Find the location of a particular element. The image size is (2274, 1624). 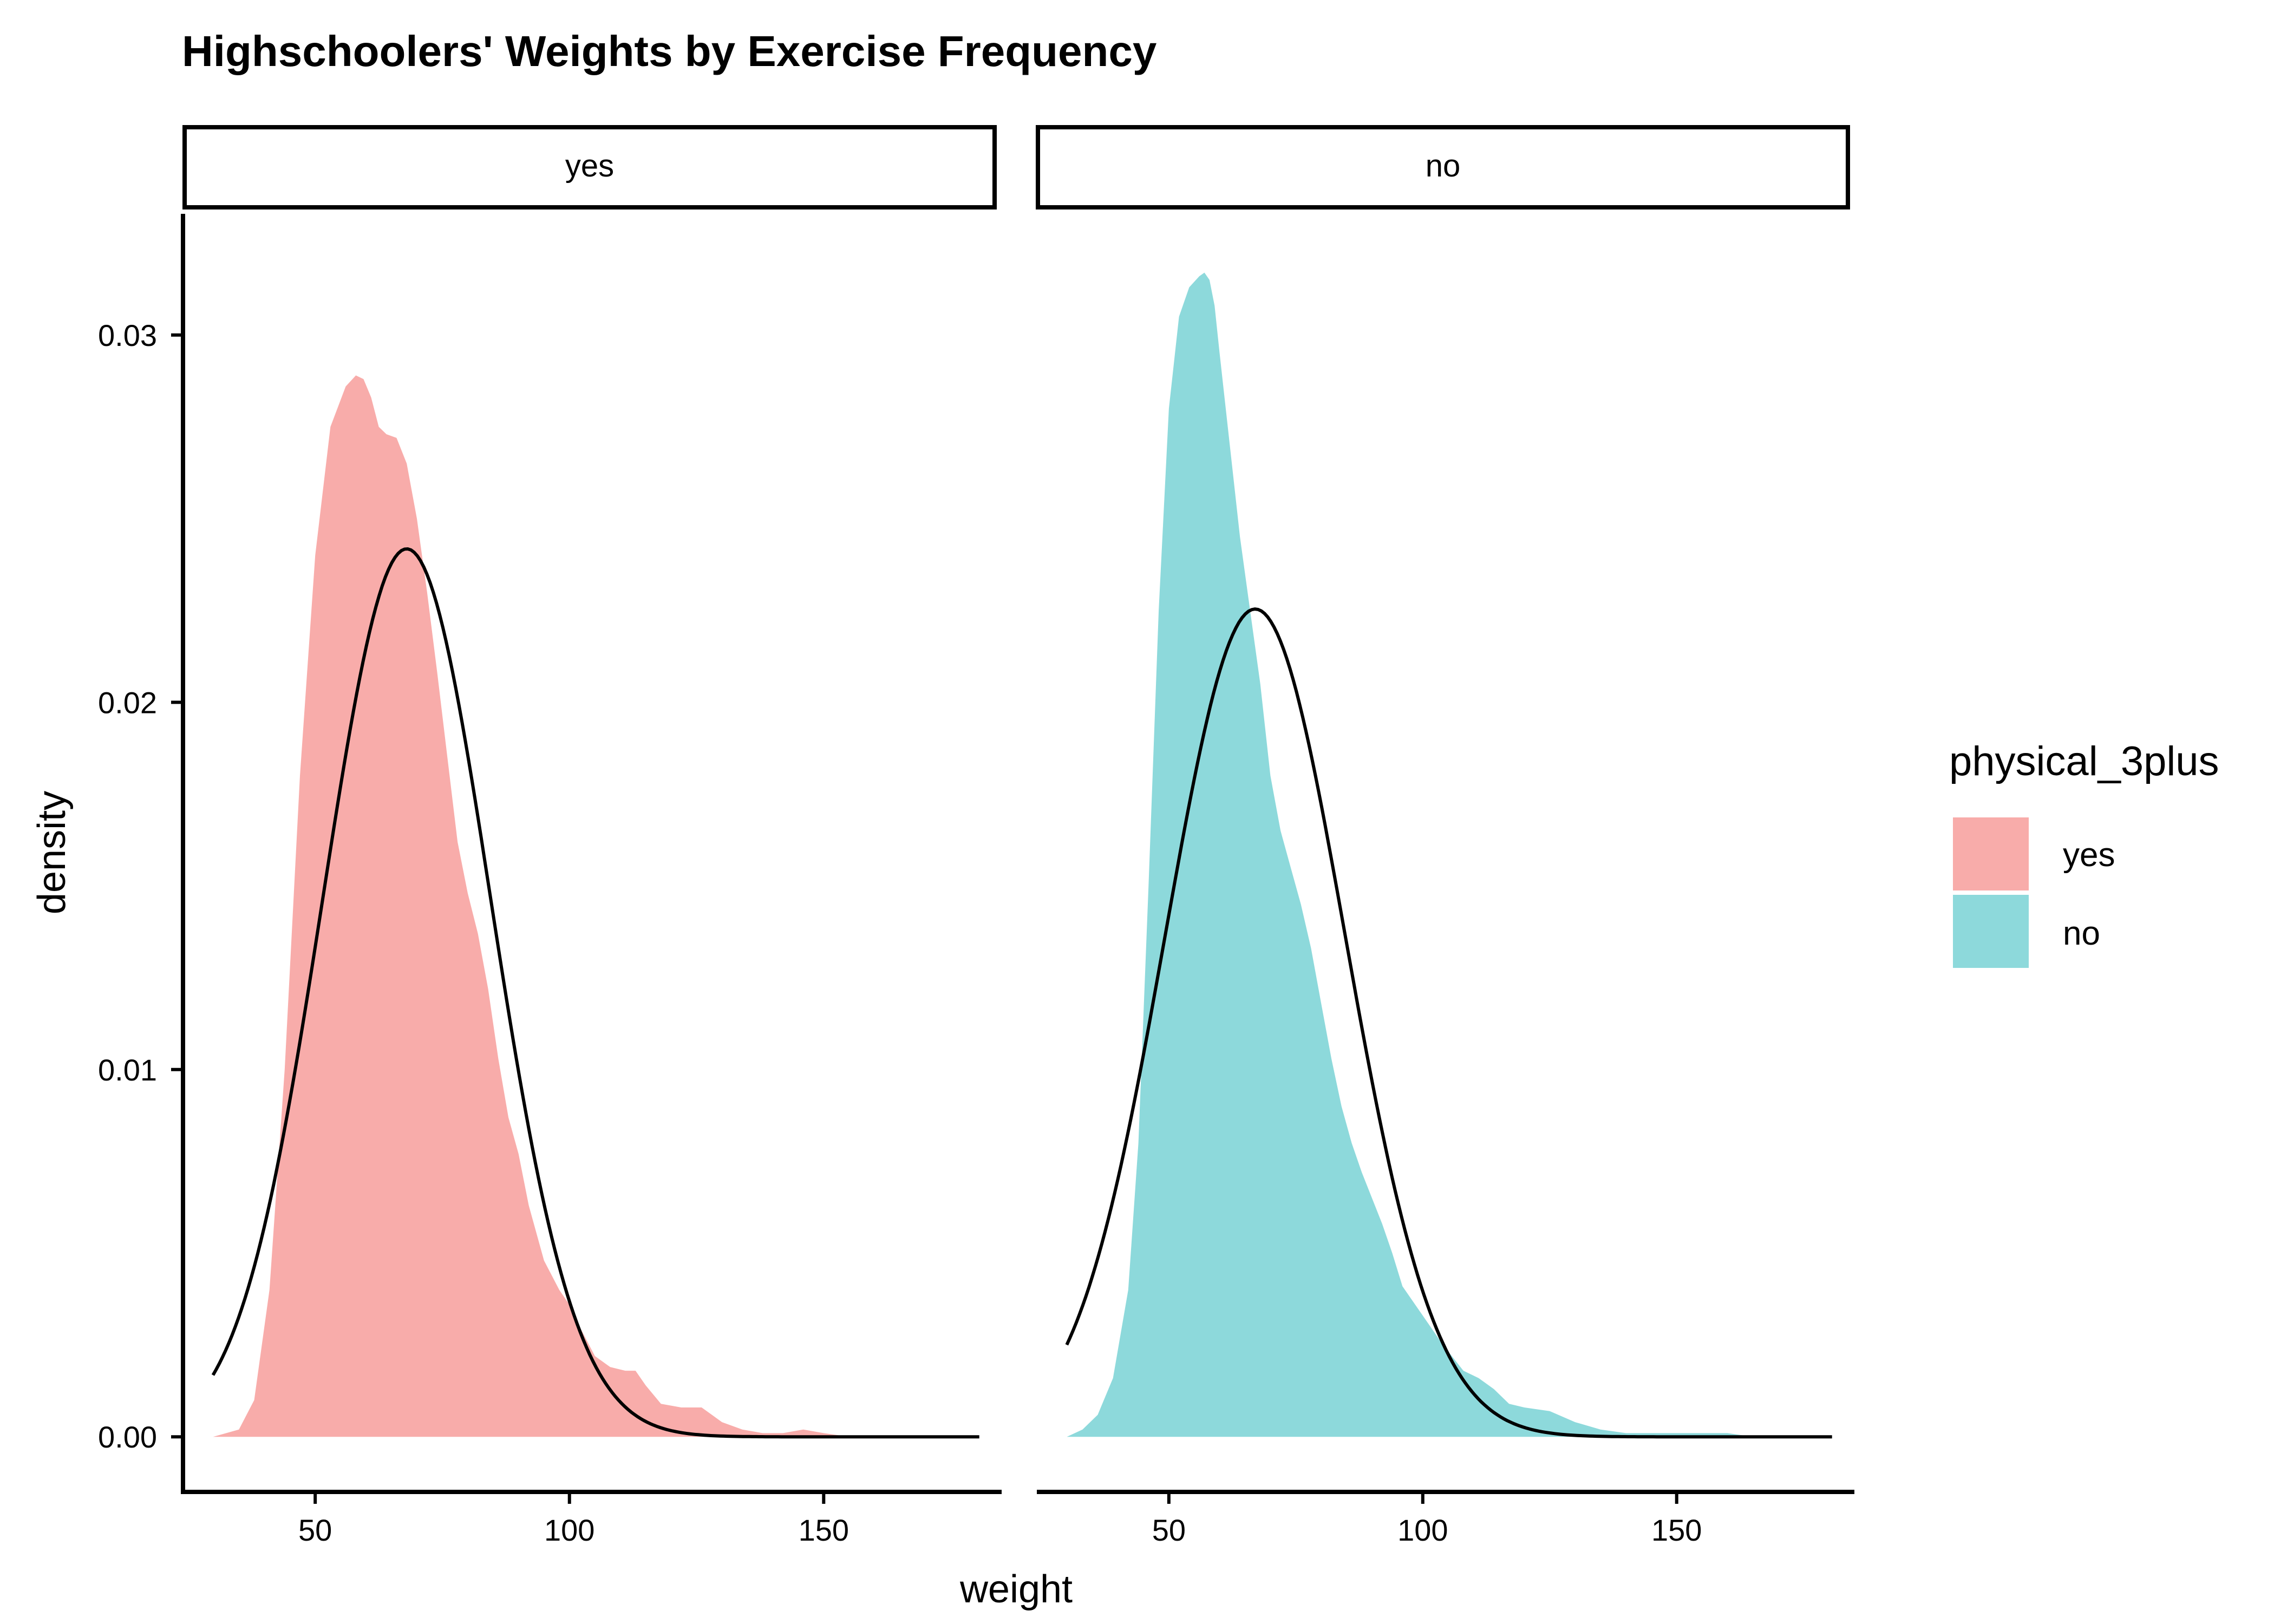

x-ticks: 50 100 150 50 100 150 is located at coordinates (1000, 1519).